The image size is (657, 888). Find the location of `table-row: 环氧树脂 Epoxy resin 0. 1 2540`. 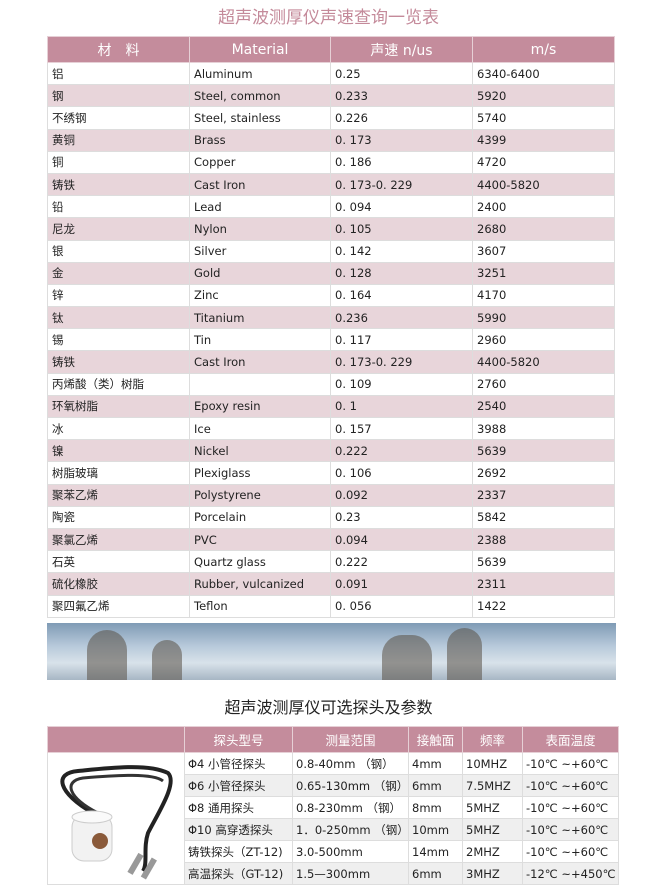

table-row: 环氧树脂 Epoxy resin 0. 1 2540 is located at coordinates (331, 406).